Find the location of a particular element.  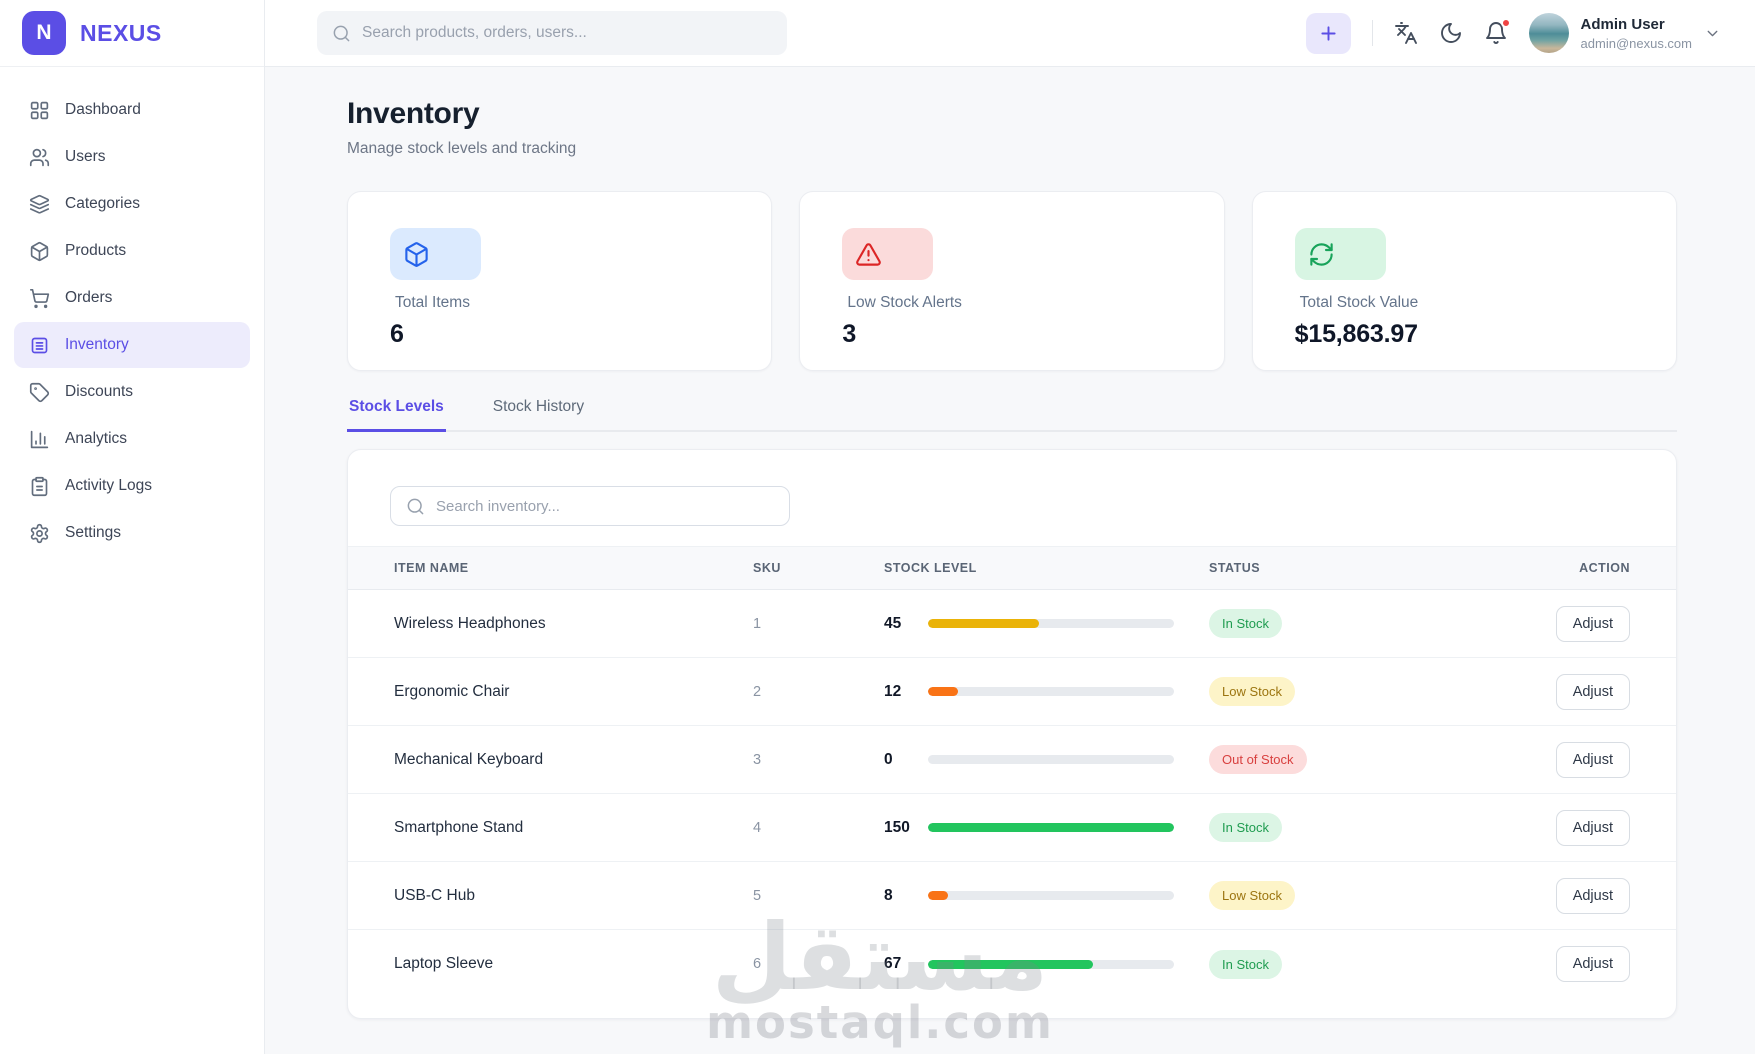

tab-stock-levels: Stock Levels is located at coordinates (396, 415).